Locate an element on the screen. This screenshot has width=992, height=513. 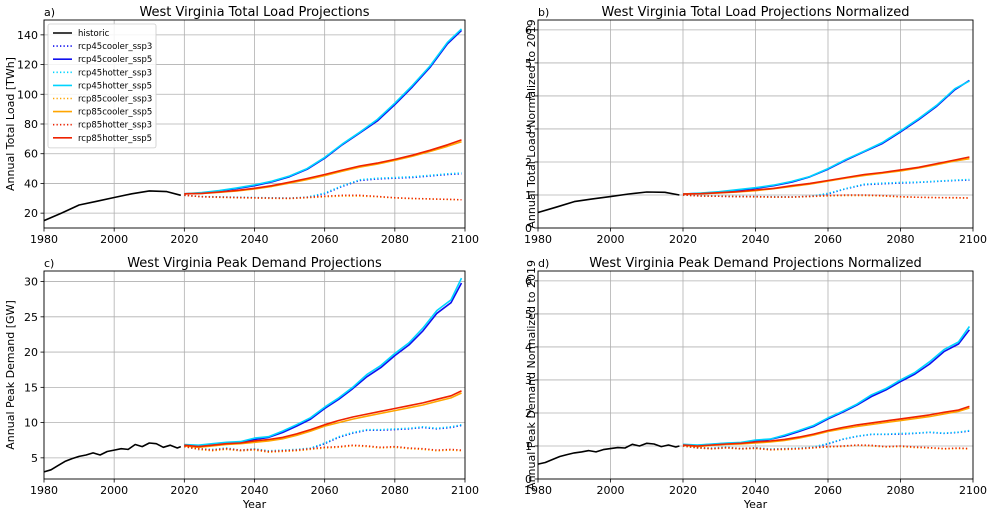
y-tick-label: 10 is located at coordinates (31, 423).